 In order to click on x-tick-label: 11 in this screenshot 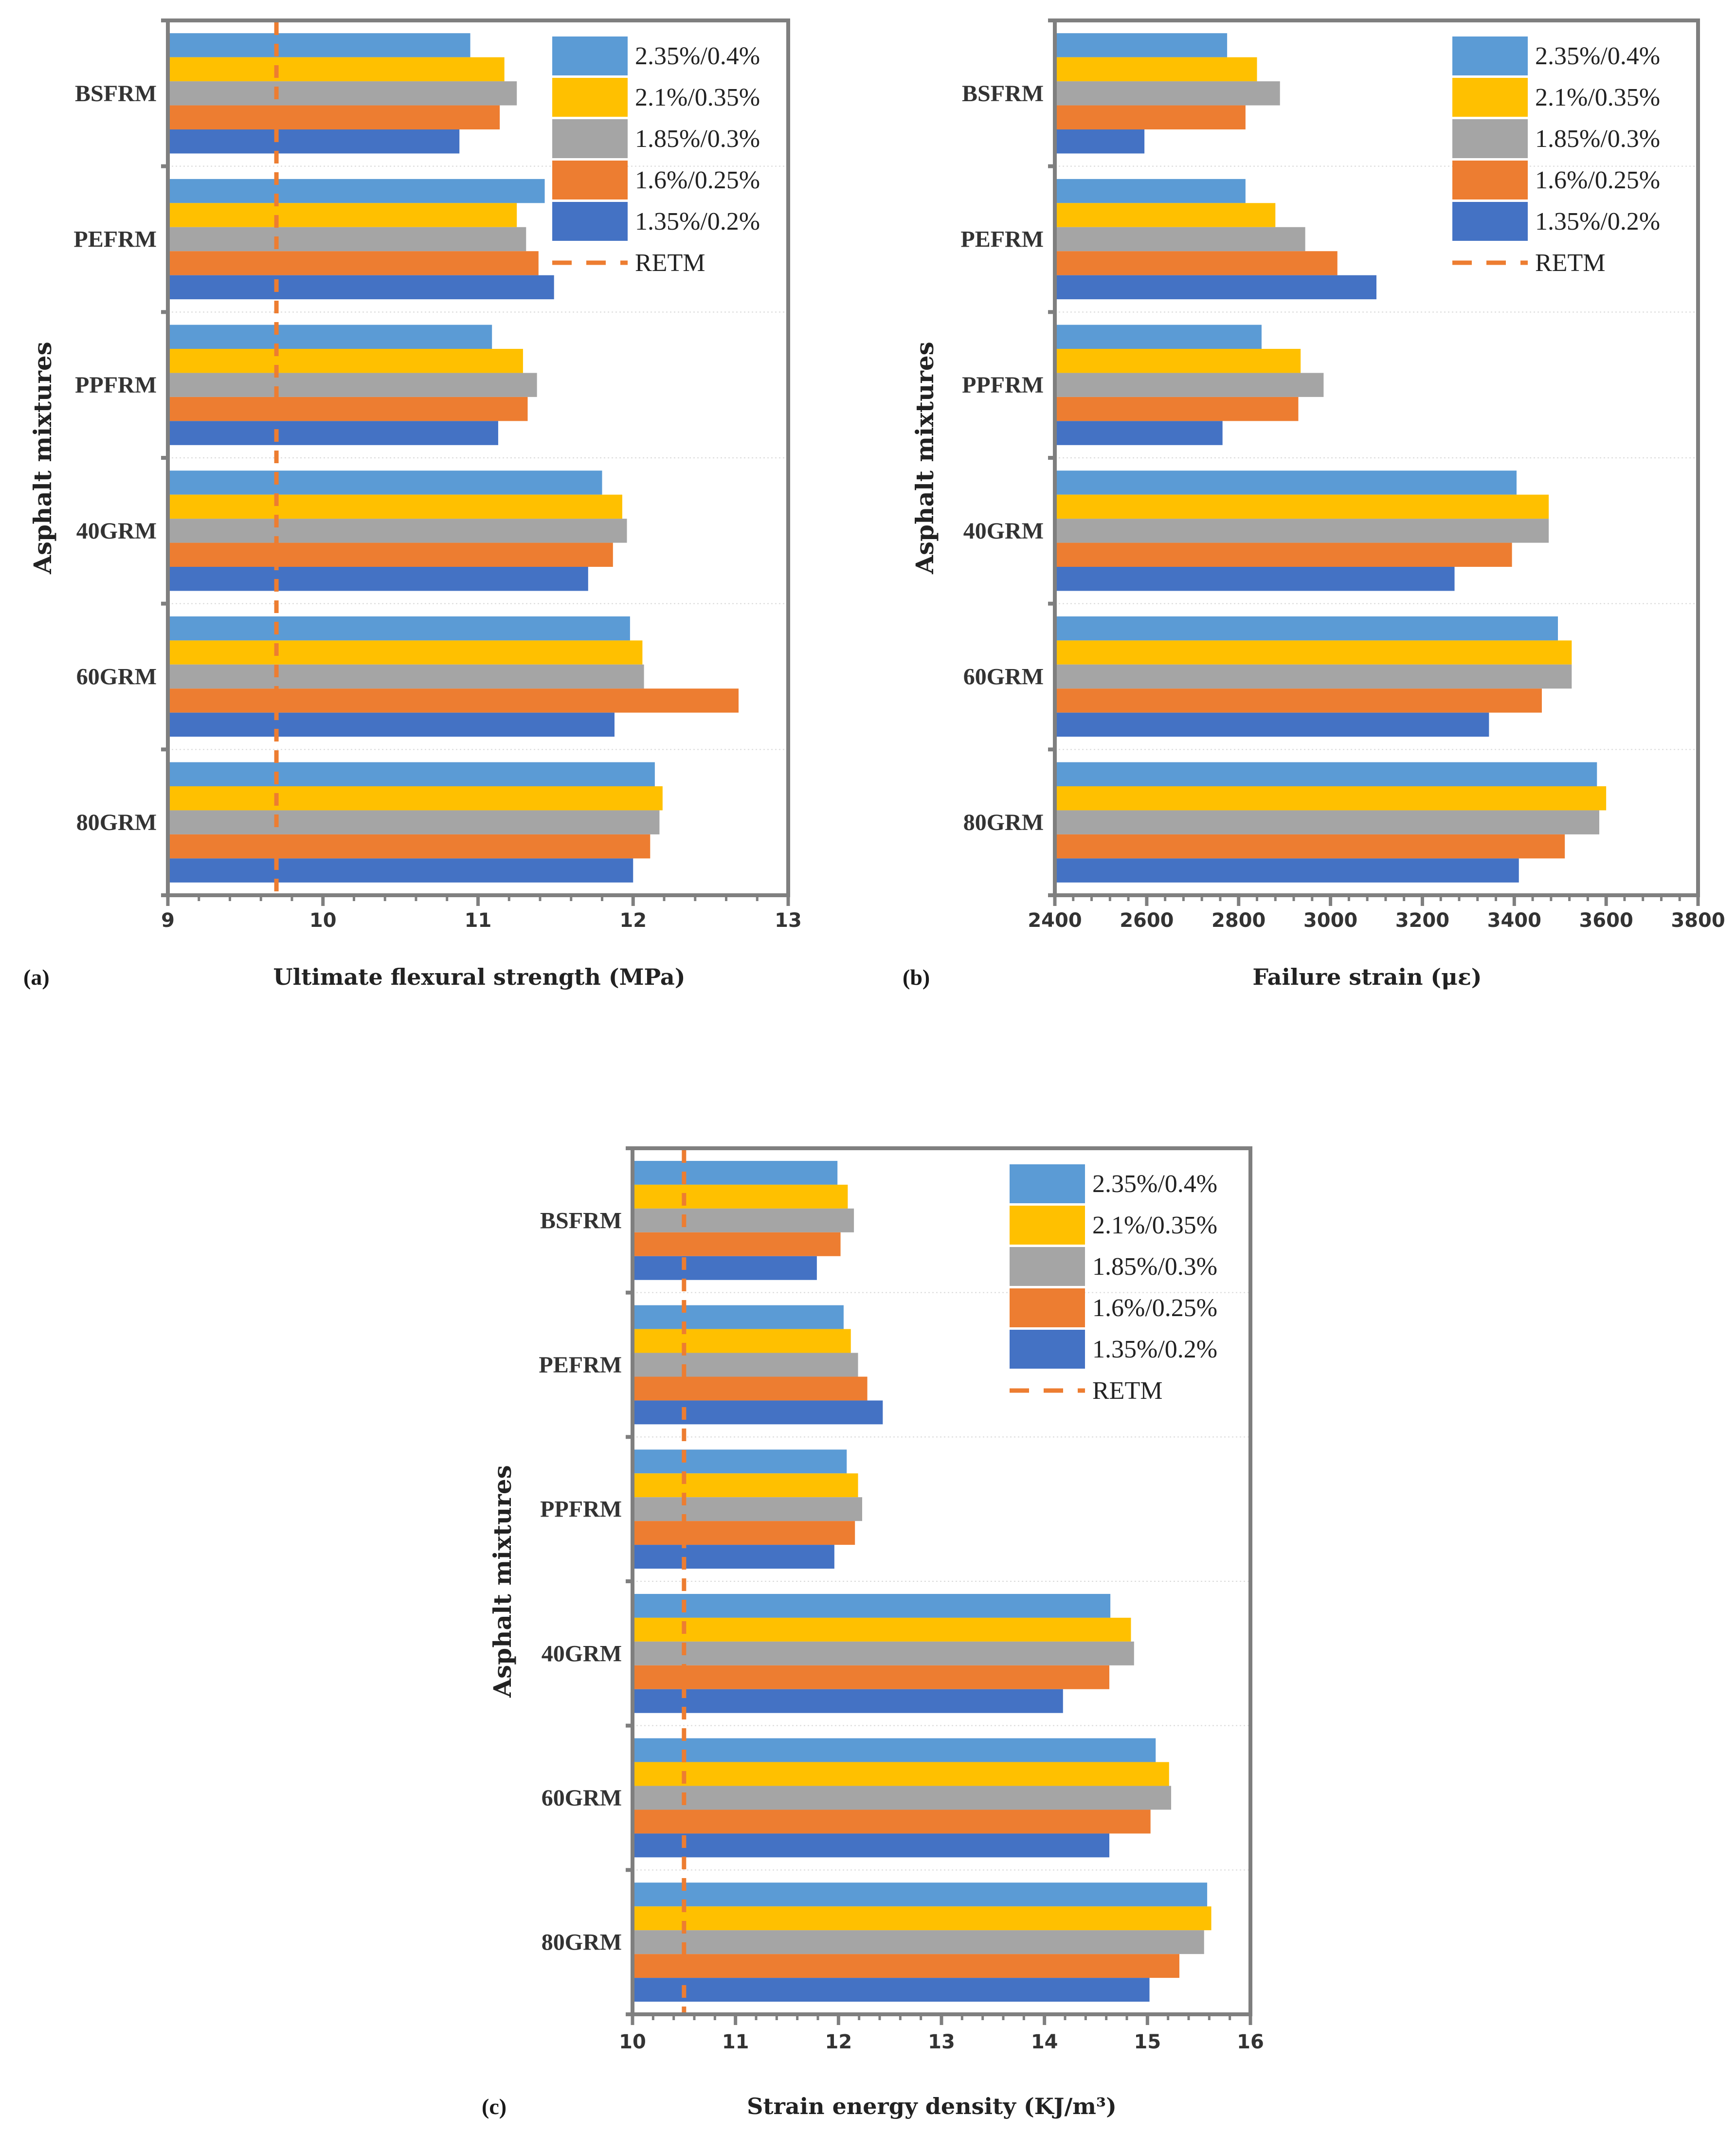, I will do `click(479, 920)`.